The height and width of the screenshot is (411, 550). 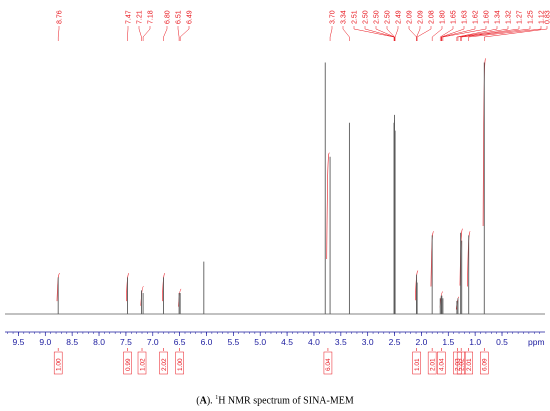 I want to click on integral-label: 1.01, so click(x=417, y=364).